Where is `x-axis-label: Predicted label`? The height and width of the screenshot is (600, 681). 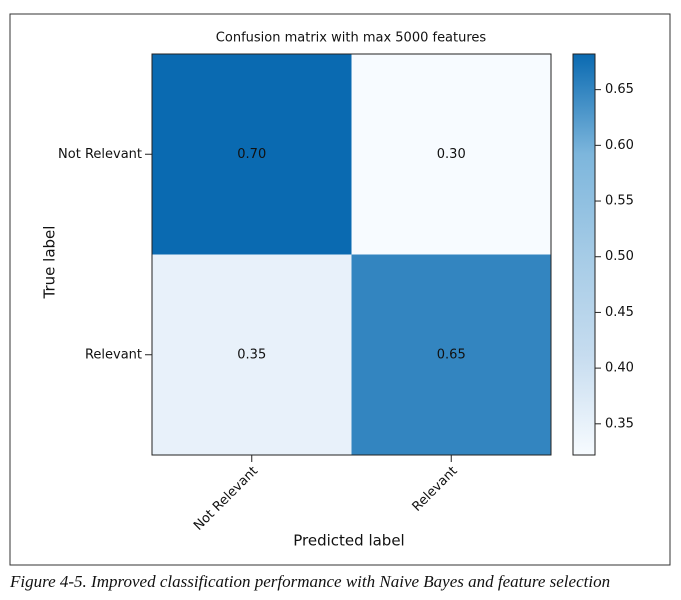 x-axis-label: Predicted label is located at coordinates (348, 541).